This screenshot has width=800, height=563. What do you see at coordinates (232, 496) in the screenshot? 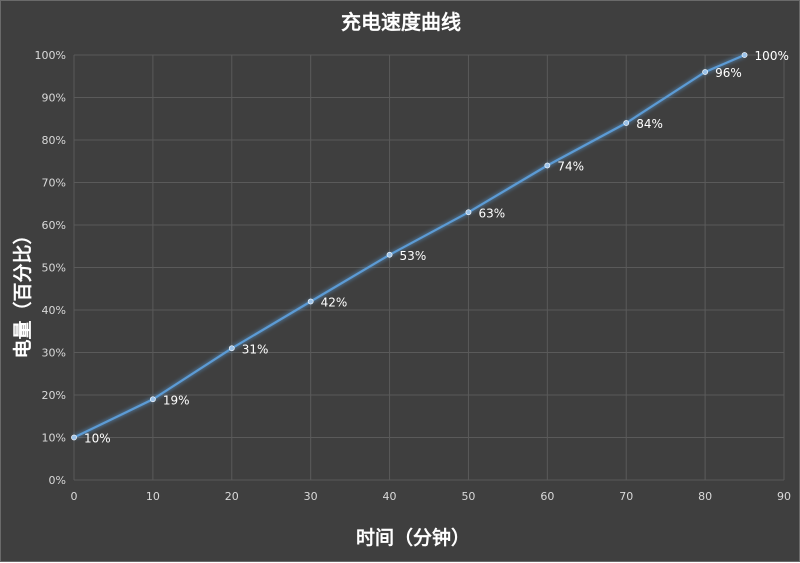
I see `x-tick-label: 20` at bounding box center [232, 496].